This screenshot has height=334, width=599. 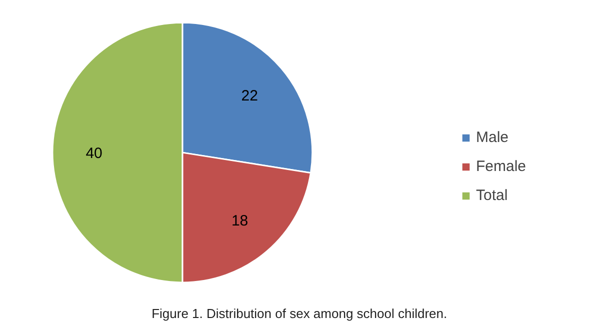 I want to click on legend-label: Male, so click(x=492, y=137).